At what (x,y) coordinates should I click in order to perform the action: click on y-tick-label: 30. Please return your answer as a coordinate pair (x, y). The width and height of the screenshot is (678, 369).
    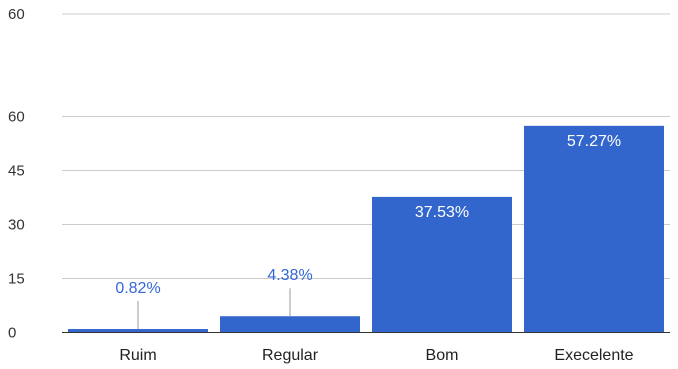
    Looking at the image, I should click on (16, 225).